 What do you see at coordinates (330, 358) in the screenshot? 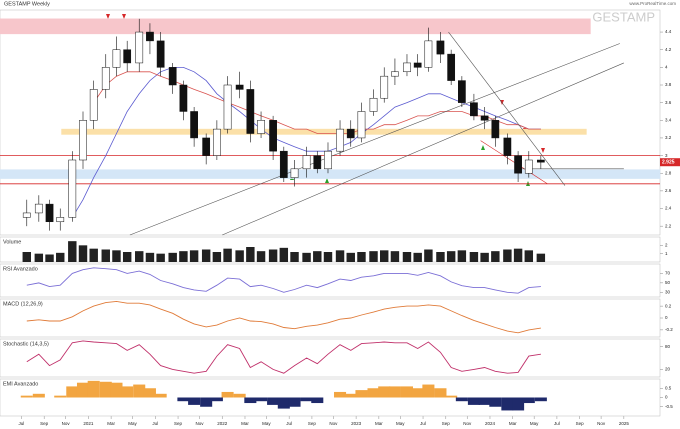
I see `panel-frame` at bounding box center [330, 358].